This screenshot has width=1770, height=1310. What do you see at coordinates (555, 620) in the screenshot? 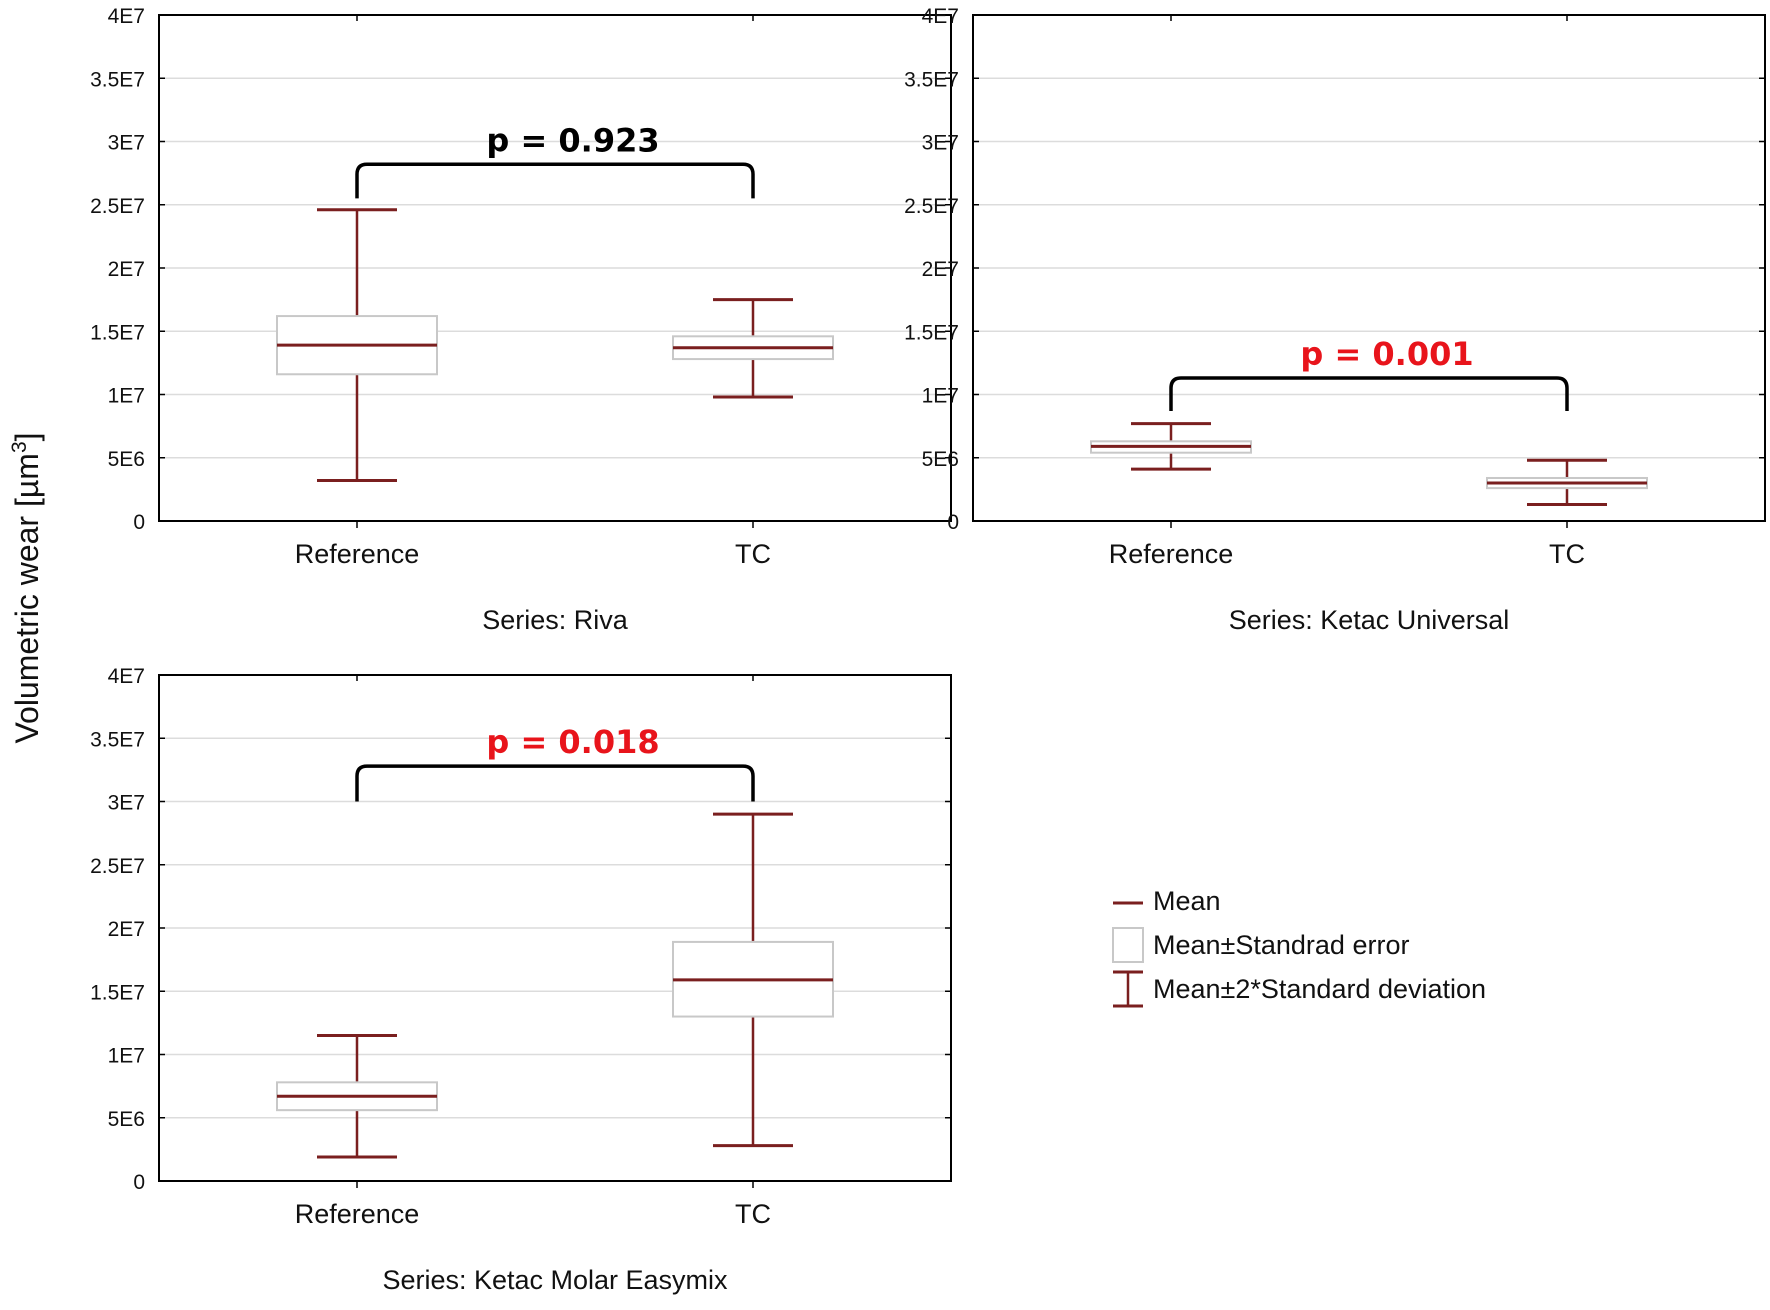
I see `series-label: Series: Riva` at bounding box center [555, 620].